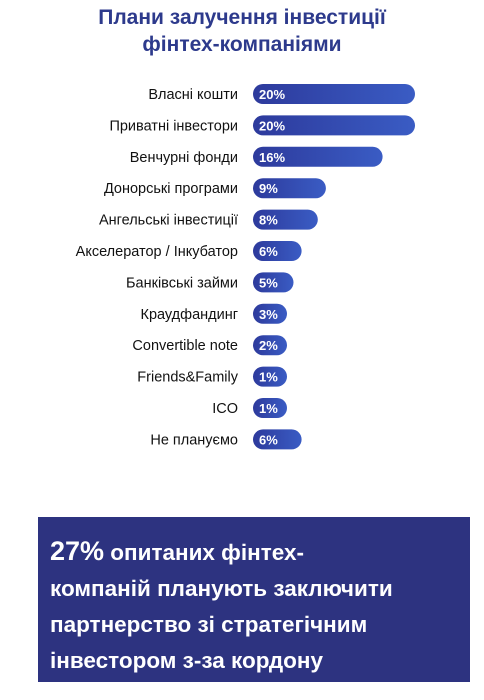  What do you see at coordinates (190, 315) in the screenshot?
I see `category-label: Краудфандинг` at bounding box center [190, 315].